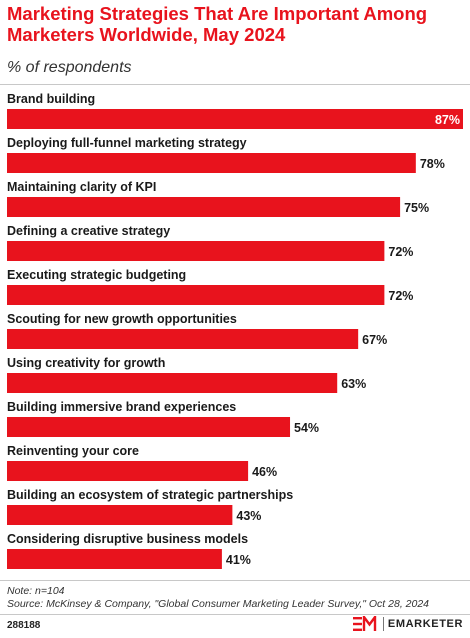 The image size is (470, 638). What do you see at coordinates (425, 624) in the screenshot?
I see `brand-name: EMARKETER` at bounding box center [425, 624].